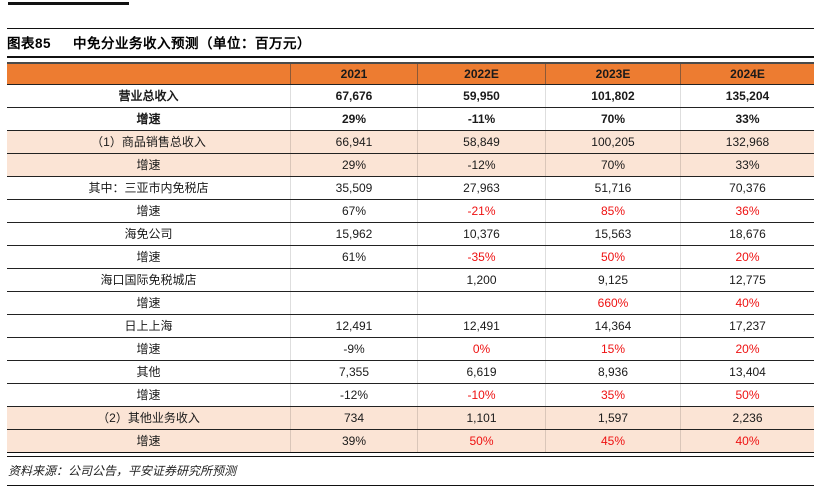 The width and height of the screenshot is (821, 498). Describe the element at coordinates (29, 43) in the screenshot. I see `figure-number: 图表85` at that location.